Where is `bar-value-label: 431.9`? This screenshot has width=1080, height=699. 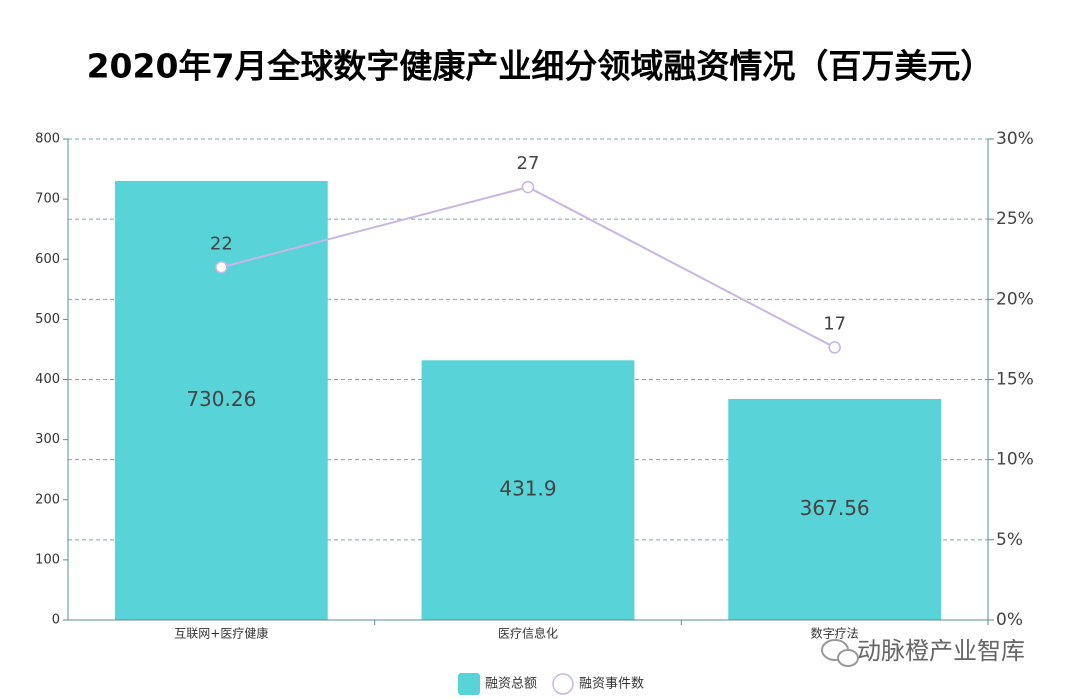
bar-value-label: 431.9 is located at coordinates (527, 489).